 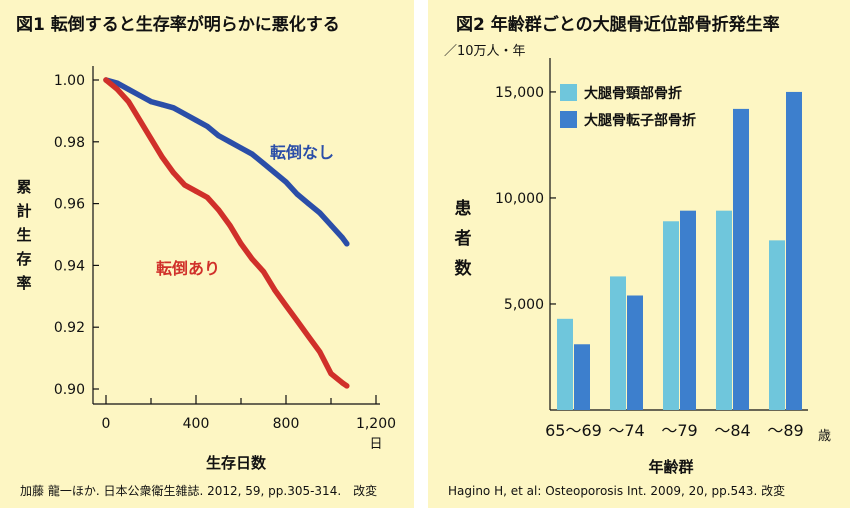 What do you see at coordinates (69, 328) in the screenshot?
I see `y-tick-label: 0.92` at bounding box center [69, 328].